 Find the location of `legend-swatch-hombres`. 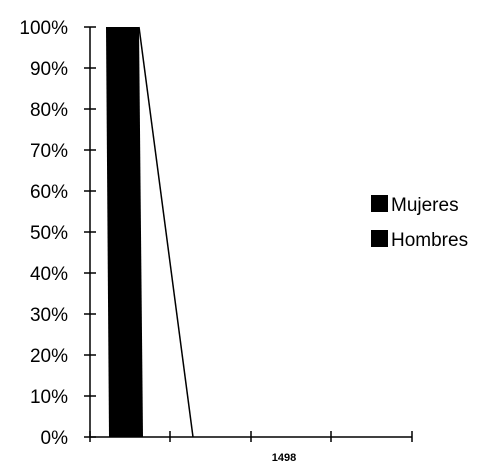

legend-swatch-hombres is located at coordinates (379, 238).